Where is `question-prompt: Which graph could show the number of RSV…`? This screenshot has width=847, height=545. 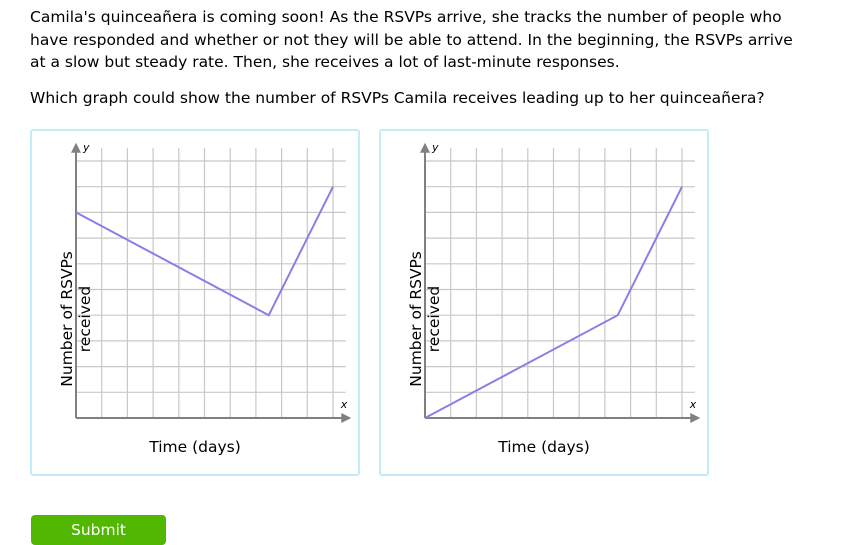
question-prompt: Which graph could show the number of RSV… is located at coordinates (397, 98).